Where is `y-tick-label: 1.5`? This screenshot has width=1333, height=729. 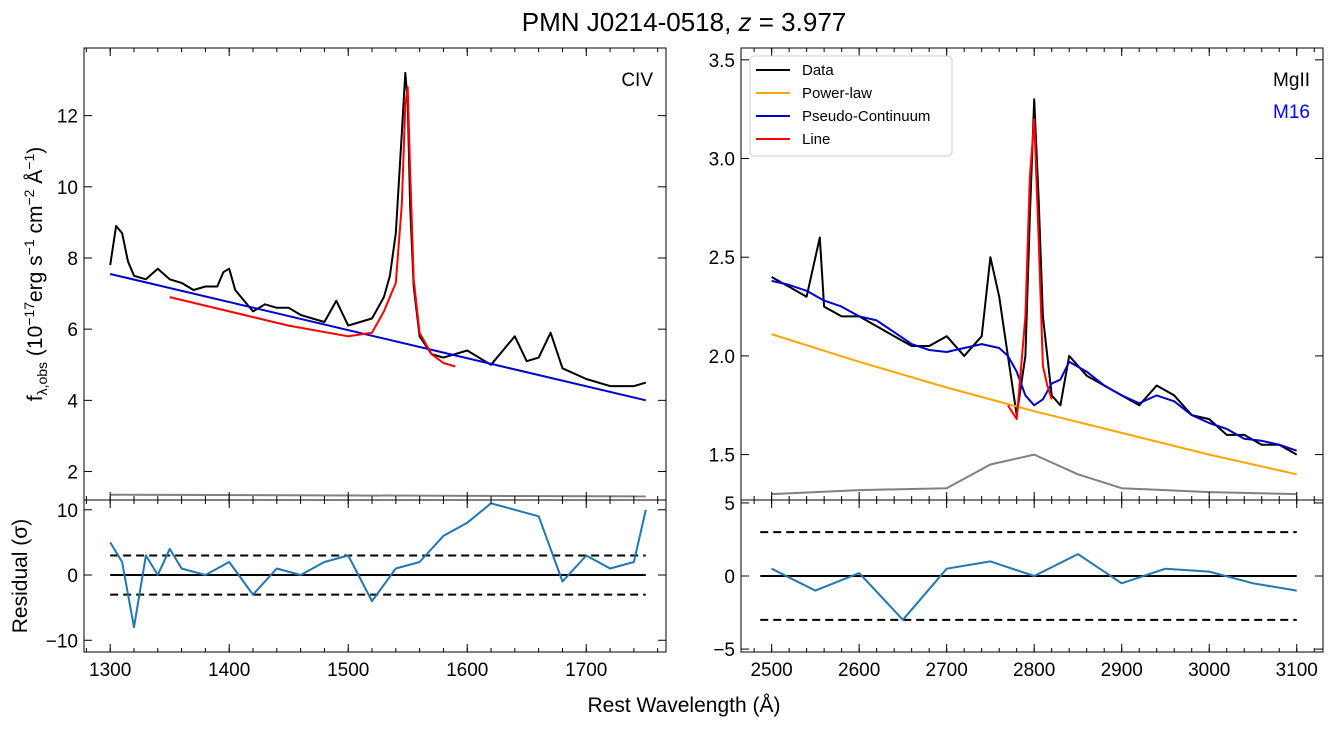
y-tick-label: 1.5 is located at coordinates (722, 456).